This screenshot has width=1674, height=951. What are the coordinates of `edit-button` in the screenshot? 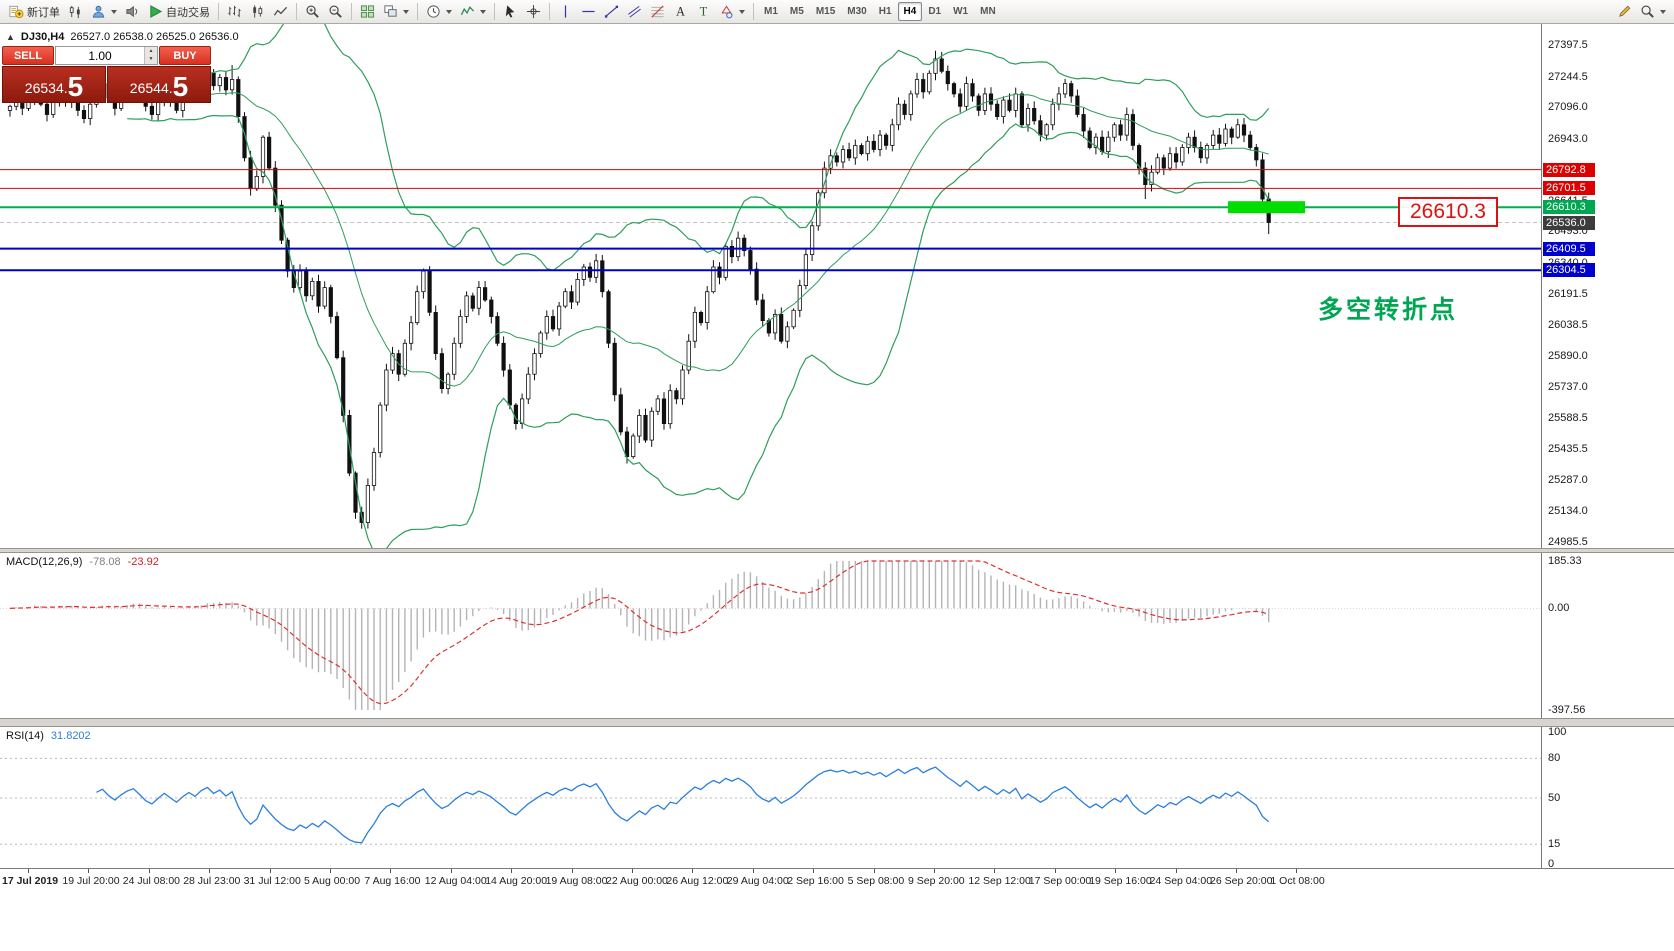 It's located at (1624, 12).